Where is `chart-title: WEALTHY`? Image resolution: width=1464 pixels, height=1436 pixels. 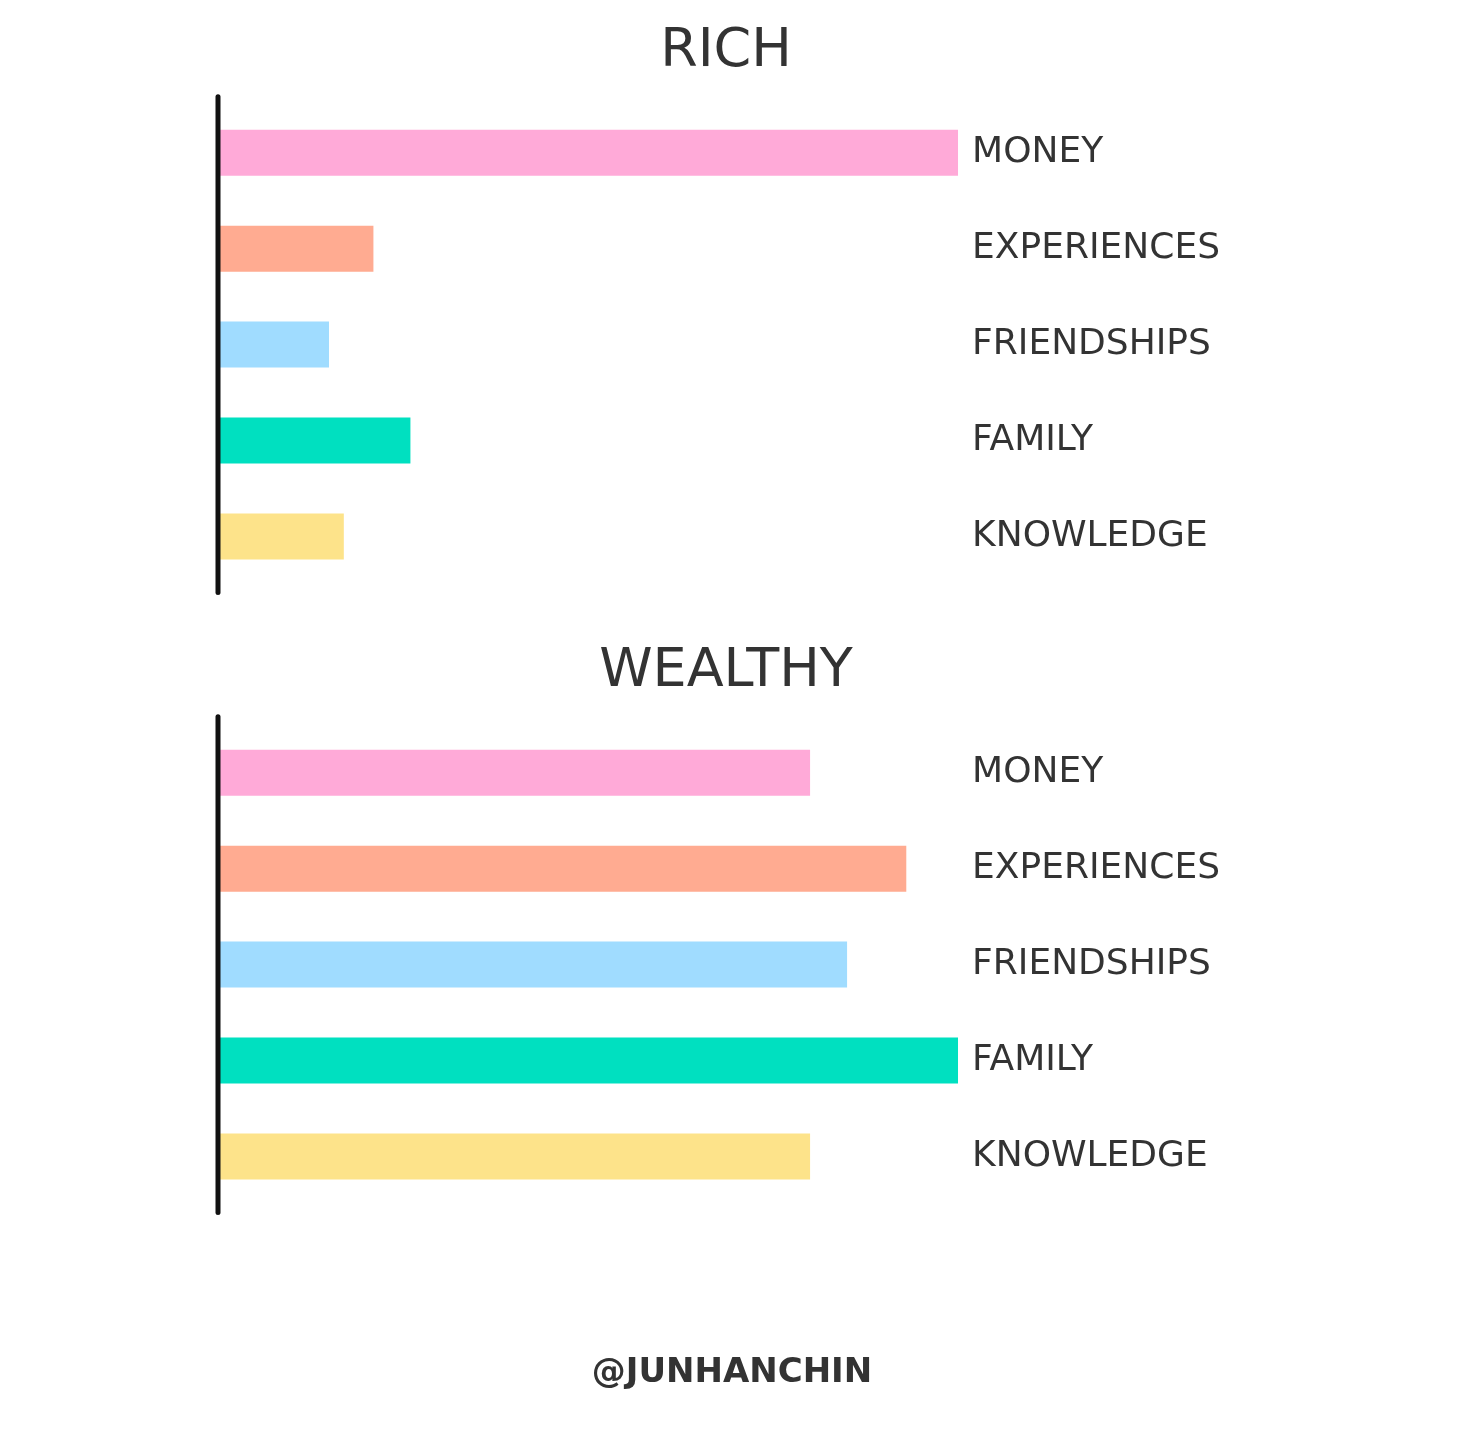 chart-title: WEALTHY is located at coordinates (726, 668).